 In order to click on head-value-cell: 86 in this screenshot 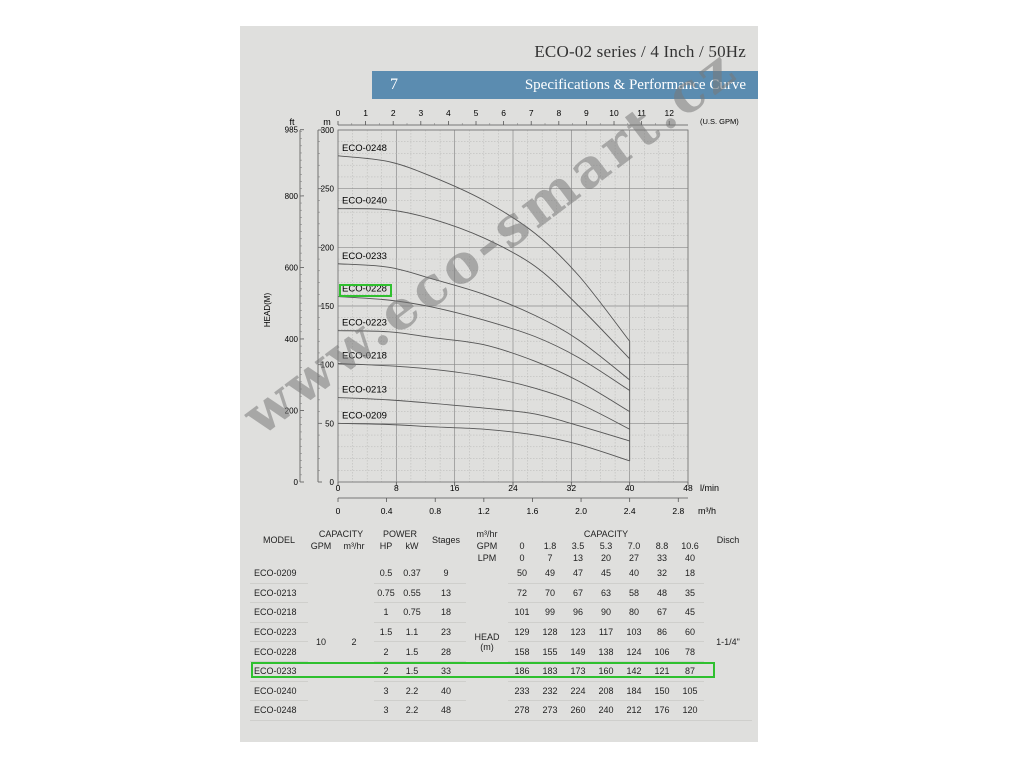, I will do `click(662, 632)`.